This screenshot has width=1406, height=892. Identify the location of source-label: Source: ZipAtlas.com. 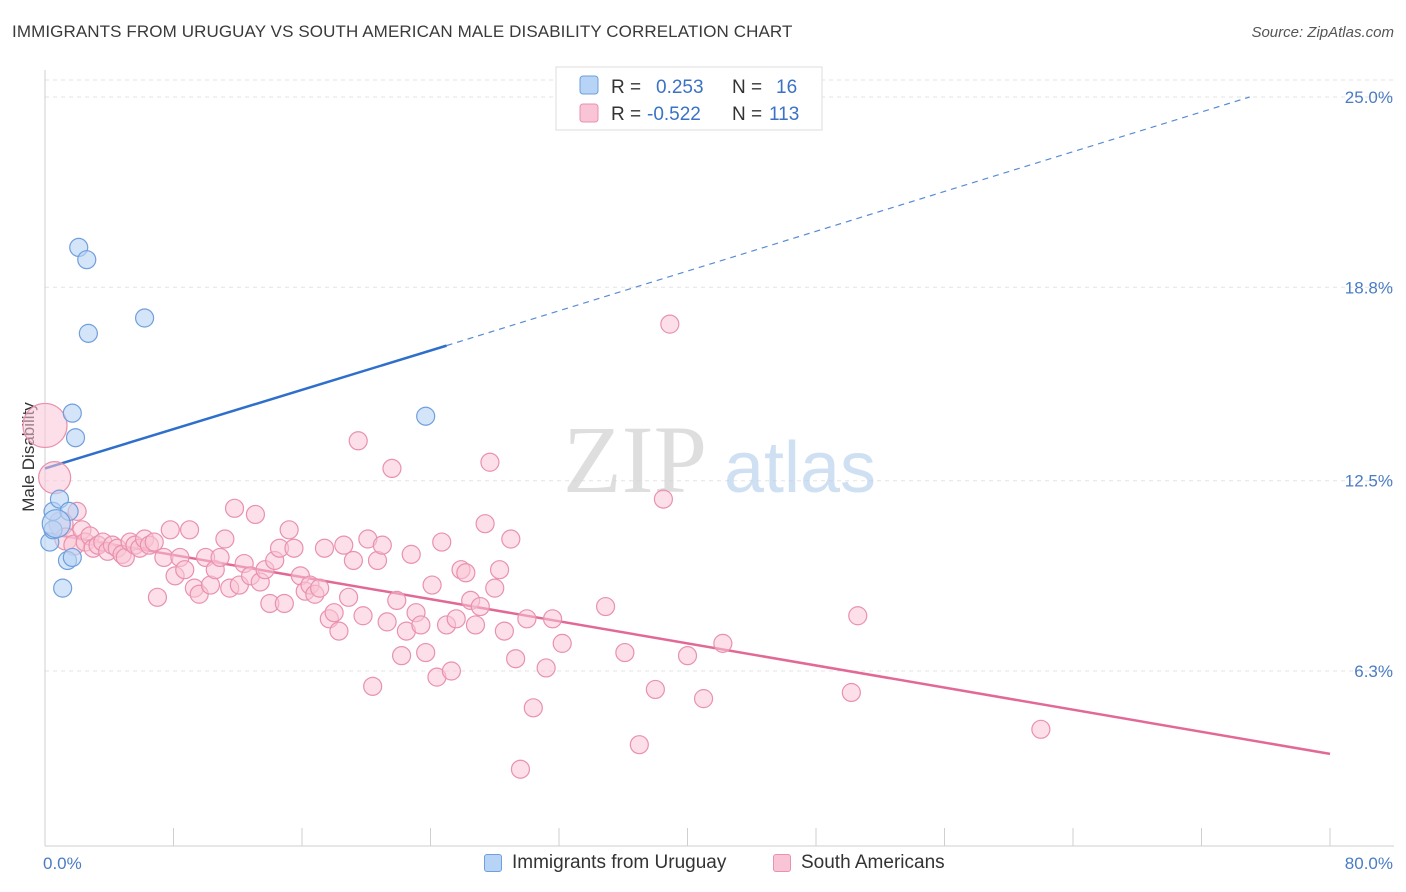
(1322, 32).